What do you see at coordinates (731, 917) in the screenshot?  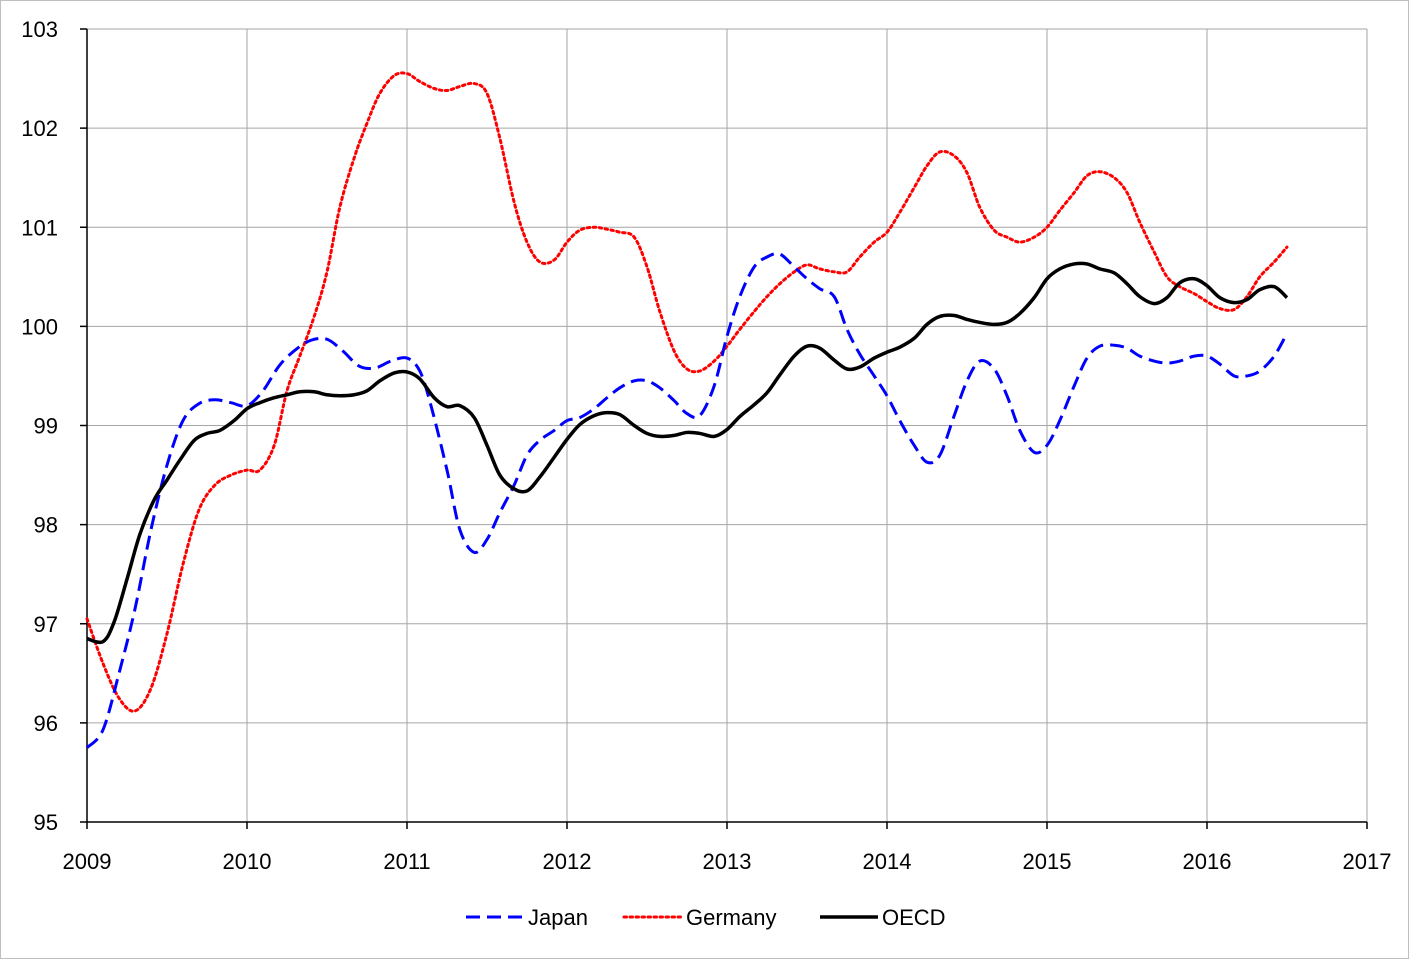 I see `legend-label-germany: Germany` at bounding box center [731, 917].